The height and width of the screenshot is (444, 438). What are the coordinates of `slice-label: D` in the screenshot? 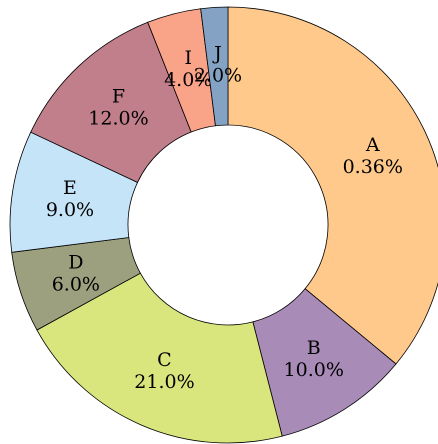 It's located at (75, 262).